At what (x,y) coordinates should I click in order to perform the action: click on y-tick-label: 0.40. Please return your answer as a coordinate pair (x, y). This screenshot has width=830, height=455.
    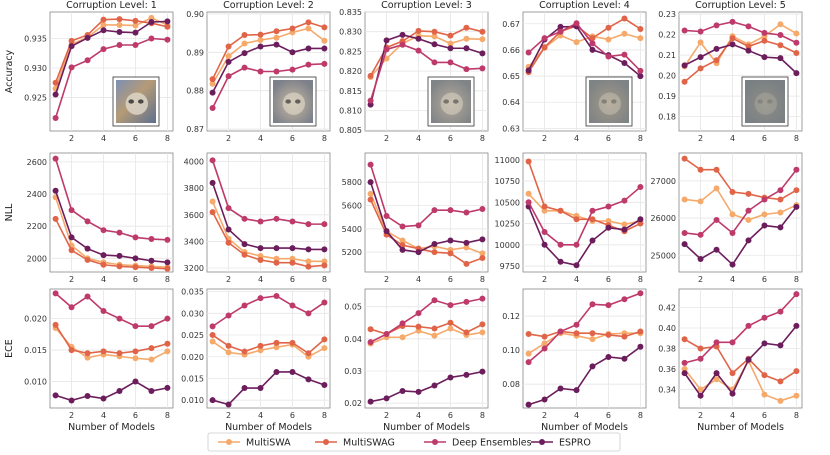
    Looking at the image, I should click on (667, 328).